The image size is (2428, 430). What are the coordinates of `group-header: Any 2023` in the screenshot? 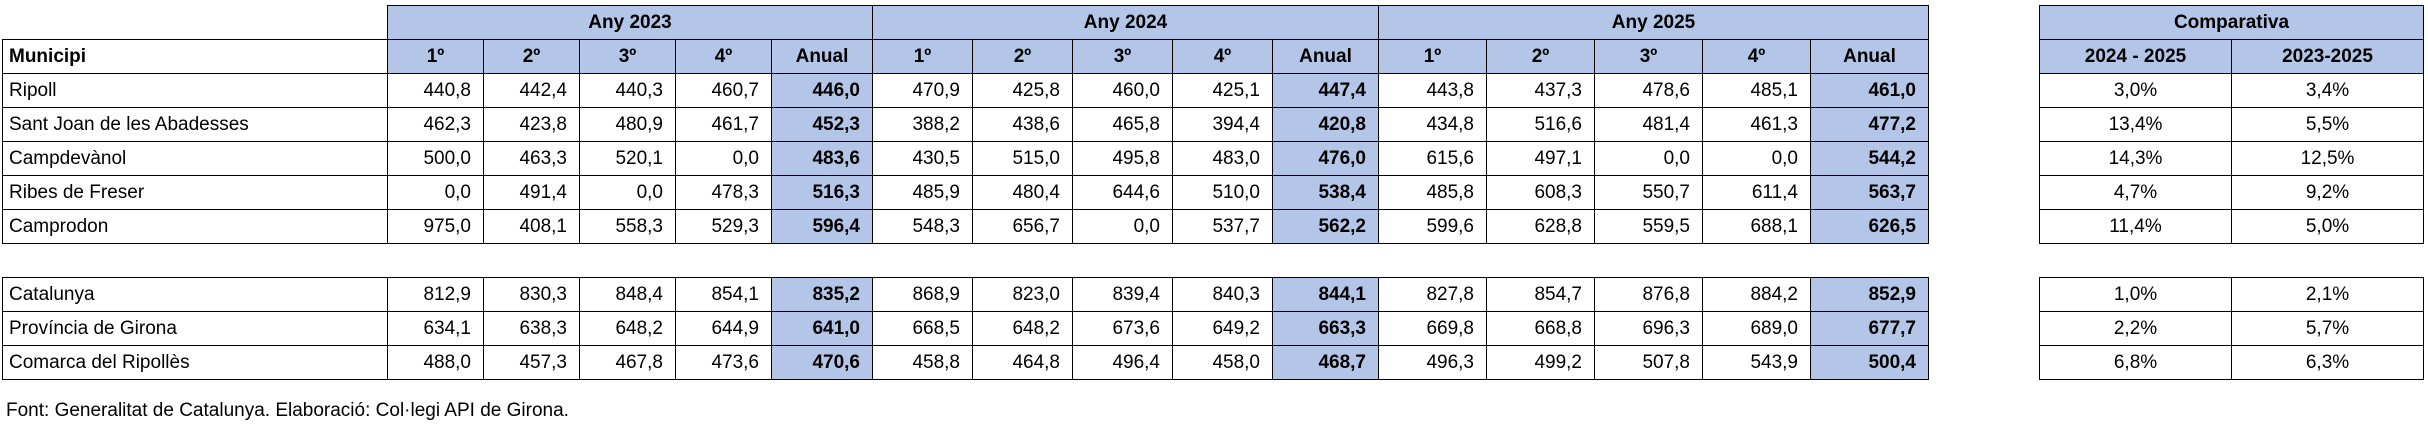 It's located at (630, 22).